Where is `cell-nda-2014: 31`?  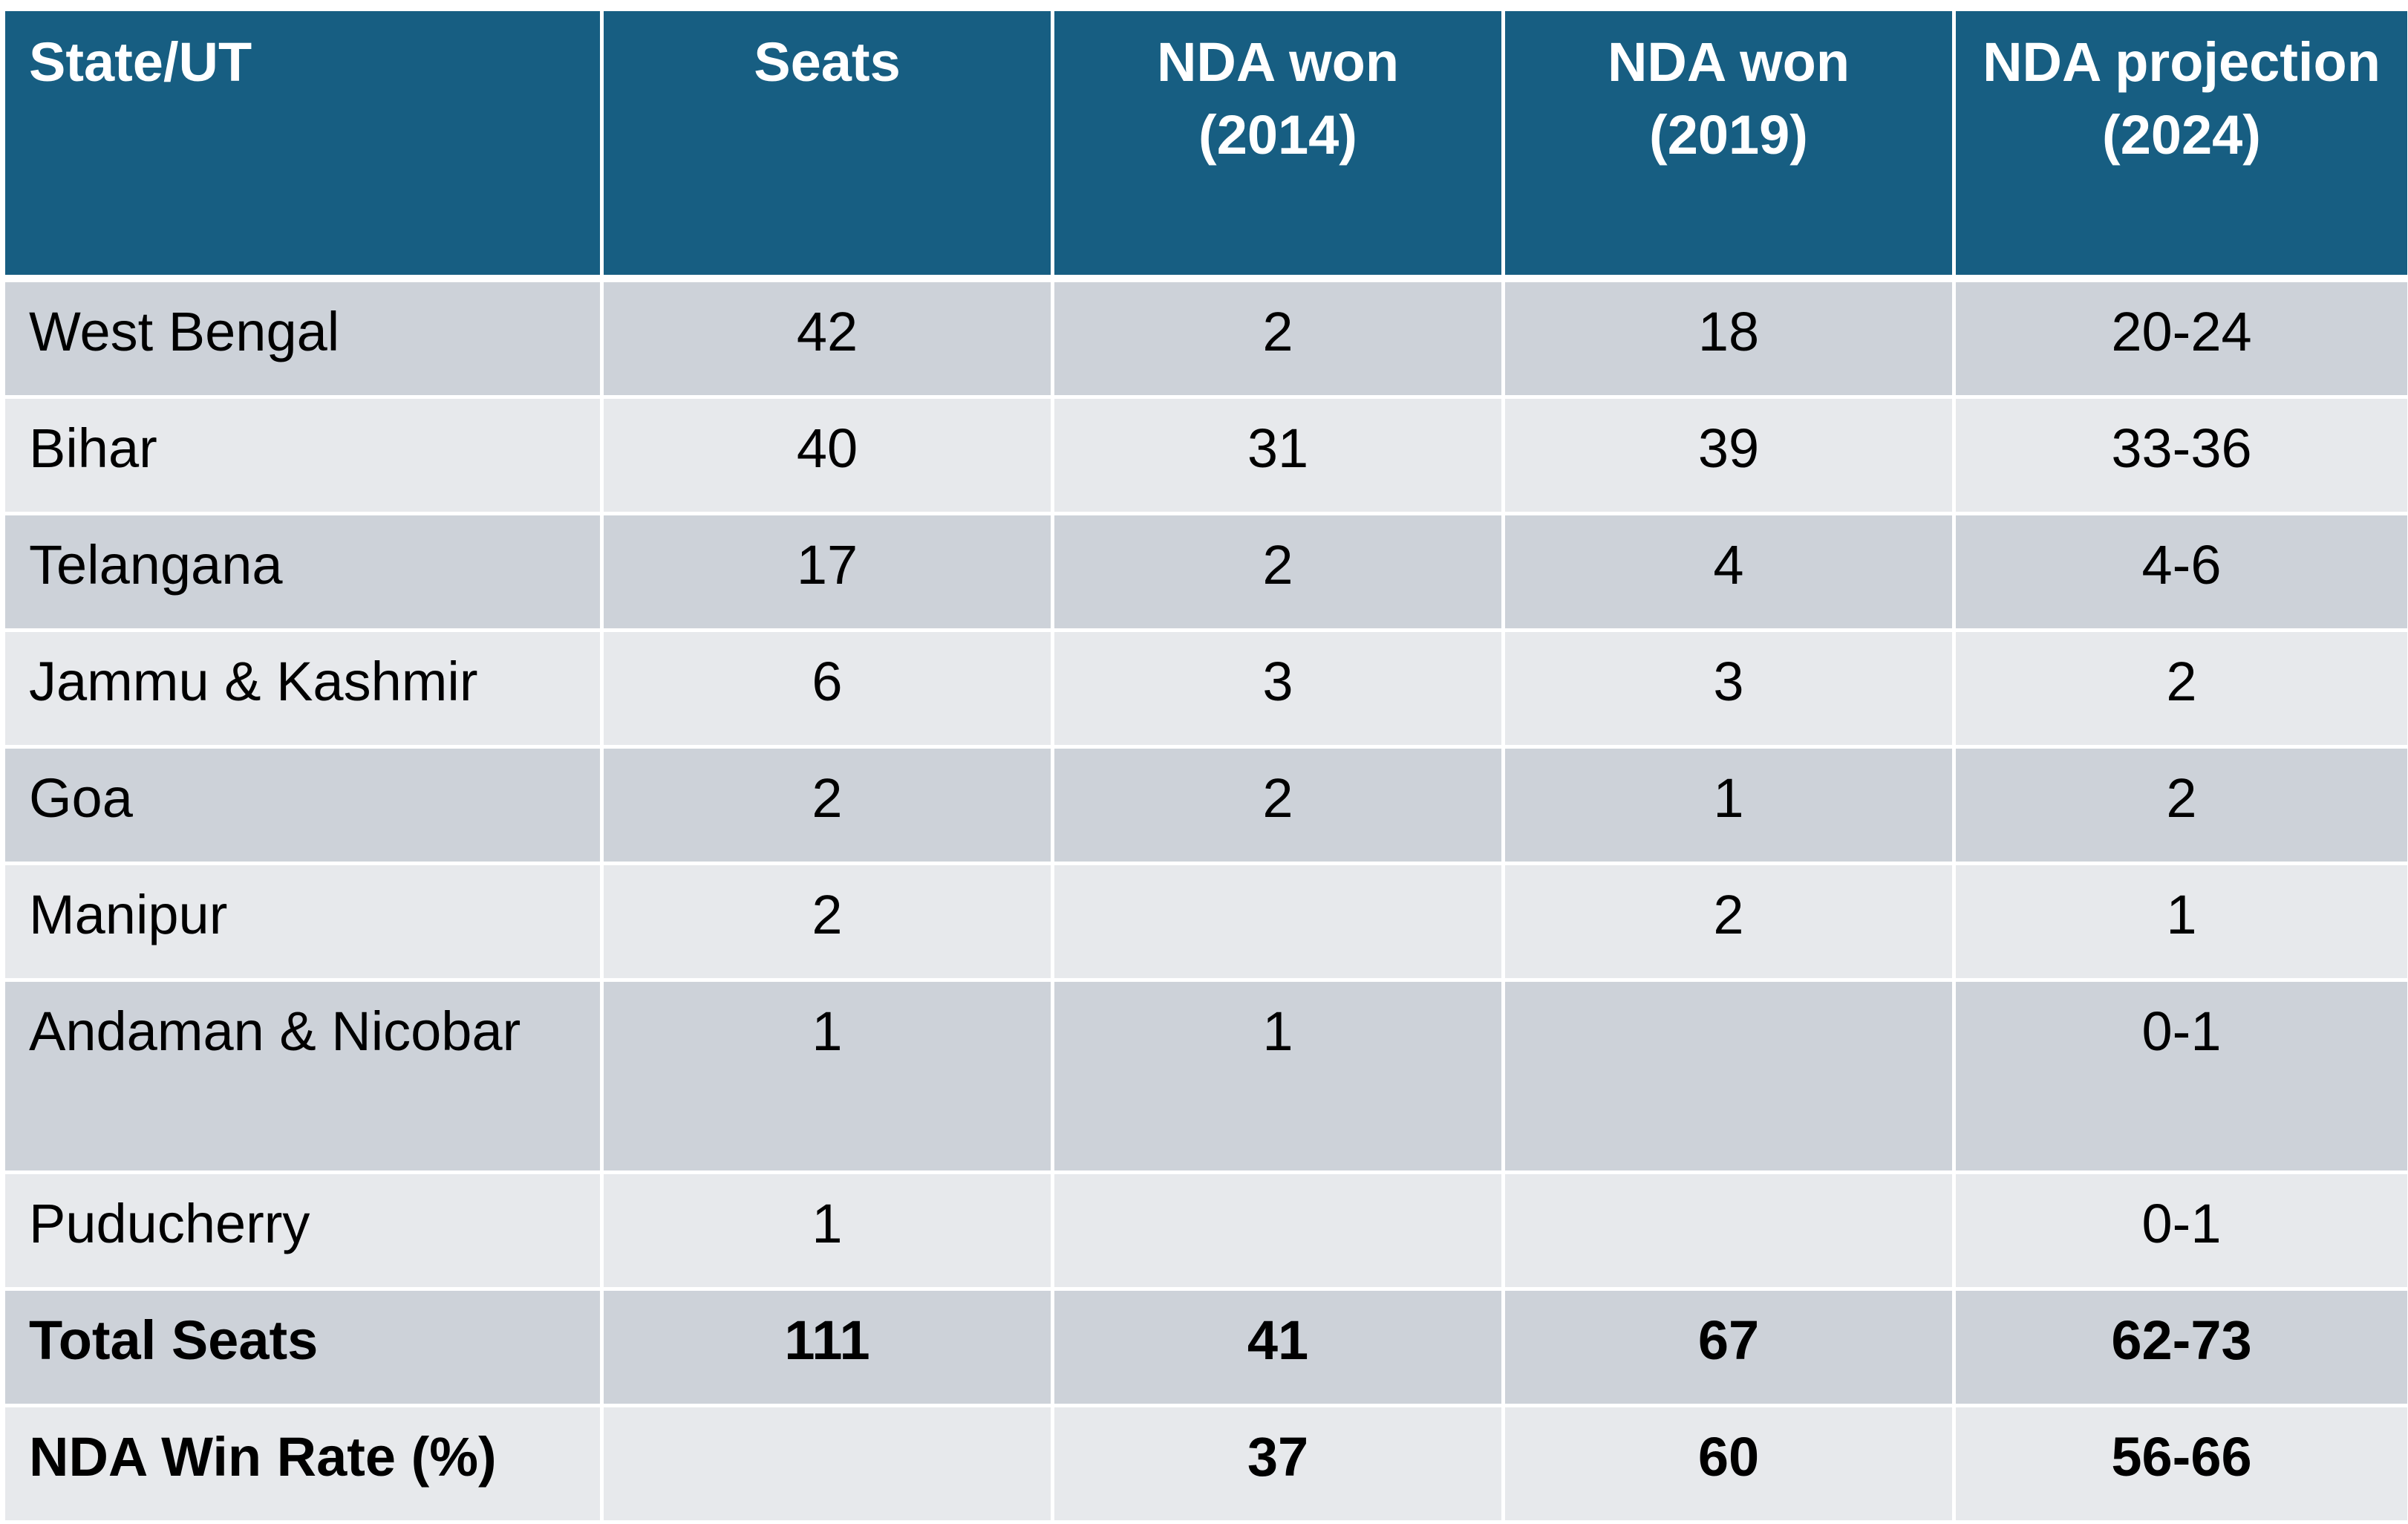 cell-nda-2014: 31 is located at coordinates (1278, 456).